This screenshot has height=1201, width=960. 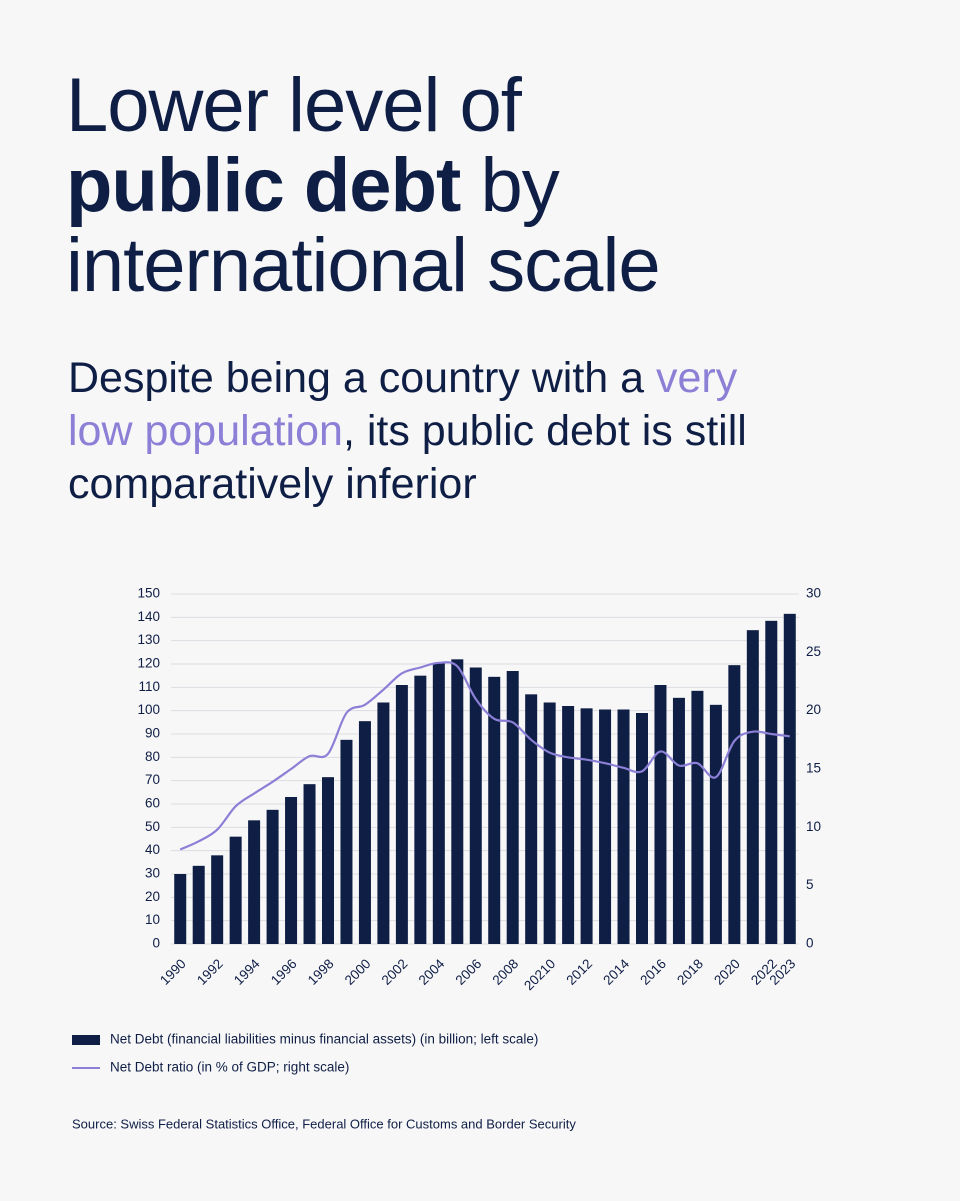 I want to click on x-tick-label: 2004, so click(x=432, y=972).